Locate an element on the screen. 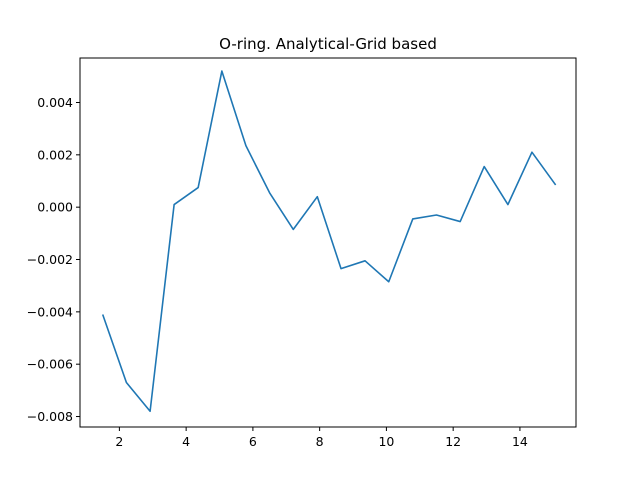 This screenshot has height=480, width=640. x-tick-label: 12 is located at coordinates (453, 441).